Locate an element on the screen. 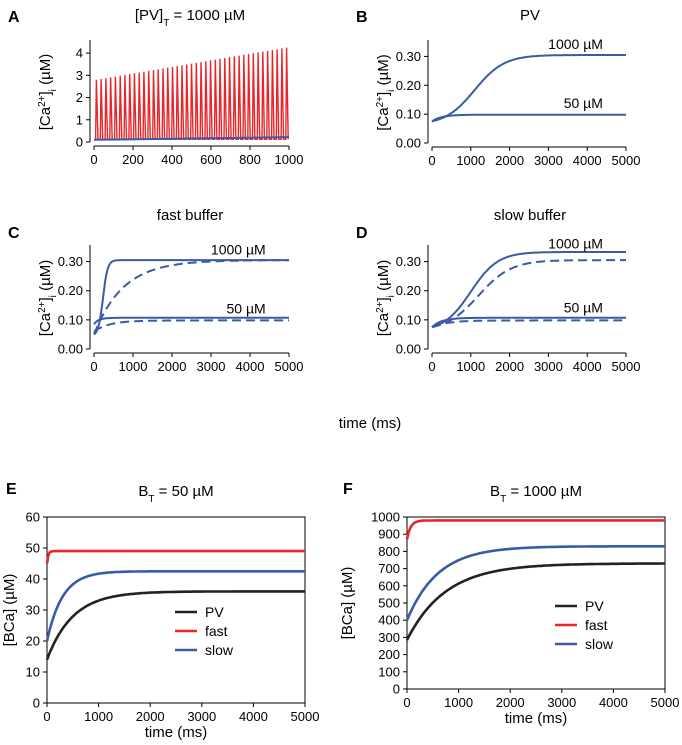 The image size is (682, 745). panel-title: BT = 50 µM is located at coordinates (175, 494).